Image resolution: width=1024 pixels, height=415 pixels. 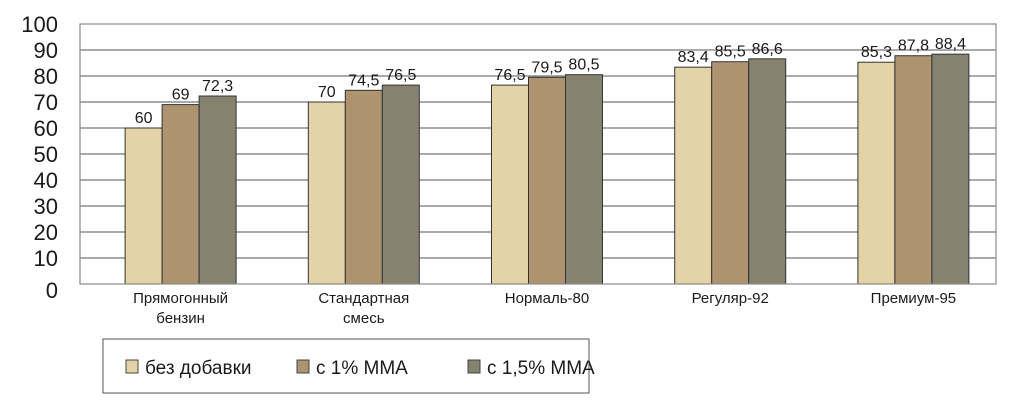 I want to click on legend-box, so click(x=346, y=366).